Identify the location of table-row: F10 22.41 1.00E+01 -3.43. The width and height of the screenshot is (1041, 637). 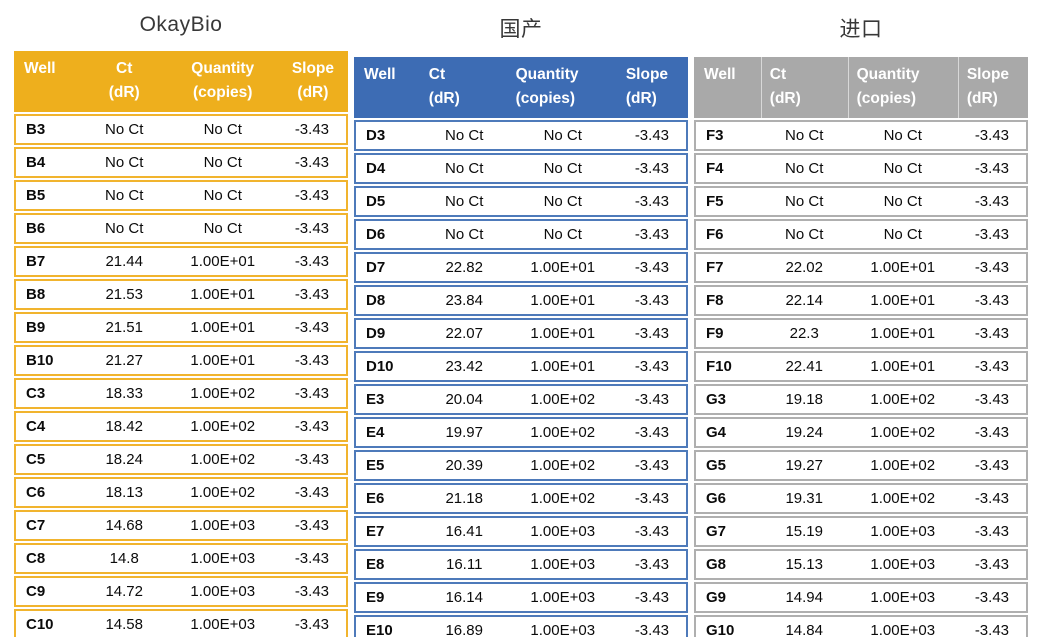
(861, 366).